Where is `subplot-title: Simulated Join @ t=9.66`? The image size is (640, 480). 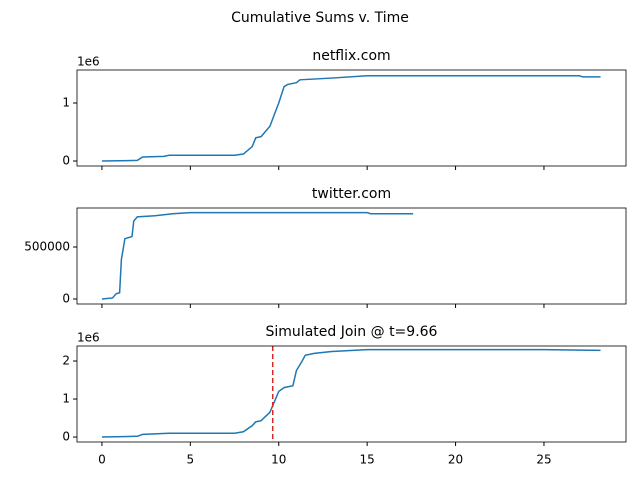
subplot-title: Simulated Join @ t=9.66 is located at coordinates (352, 332).